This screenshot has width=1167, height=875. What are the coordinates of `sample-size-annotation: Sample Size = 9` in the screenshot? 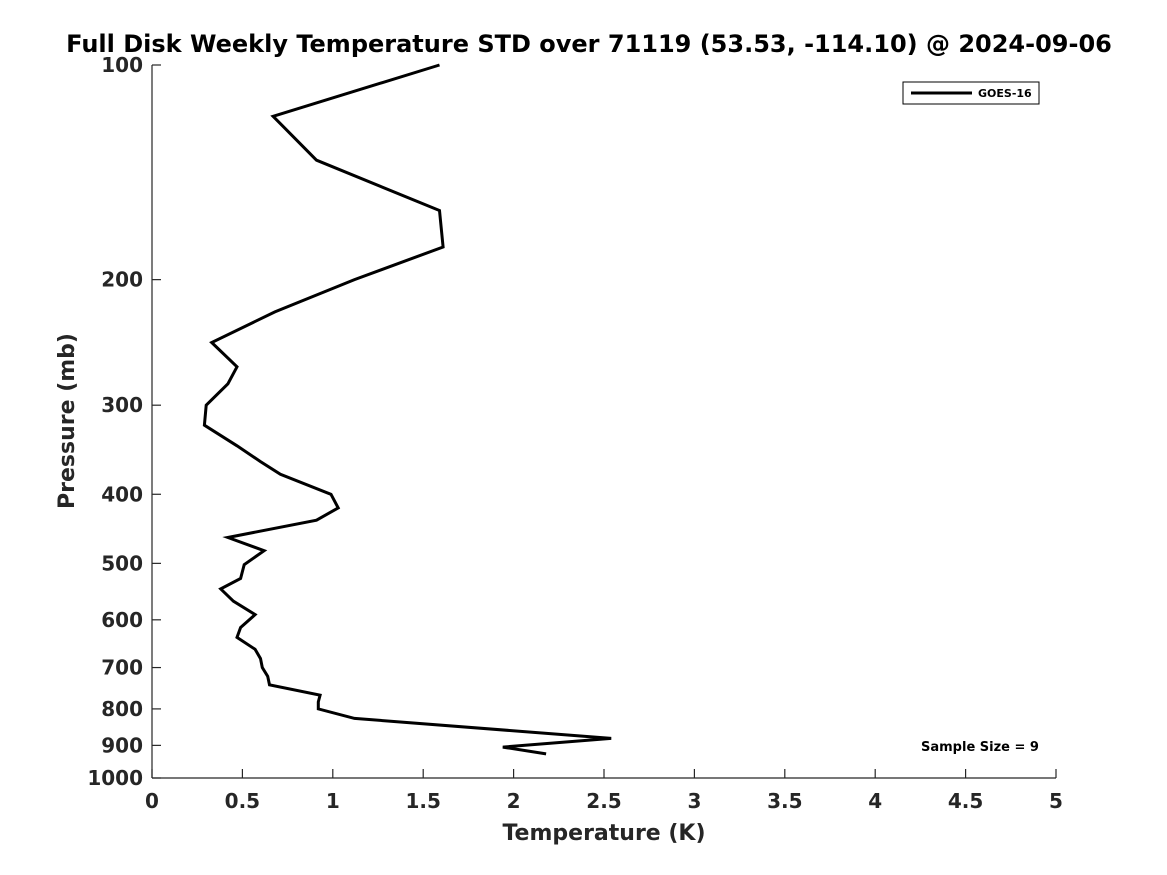 It's located at (980, 747).